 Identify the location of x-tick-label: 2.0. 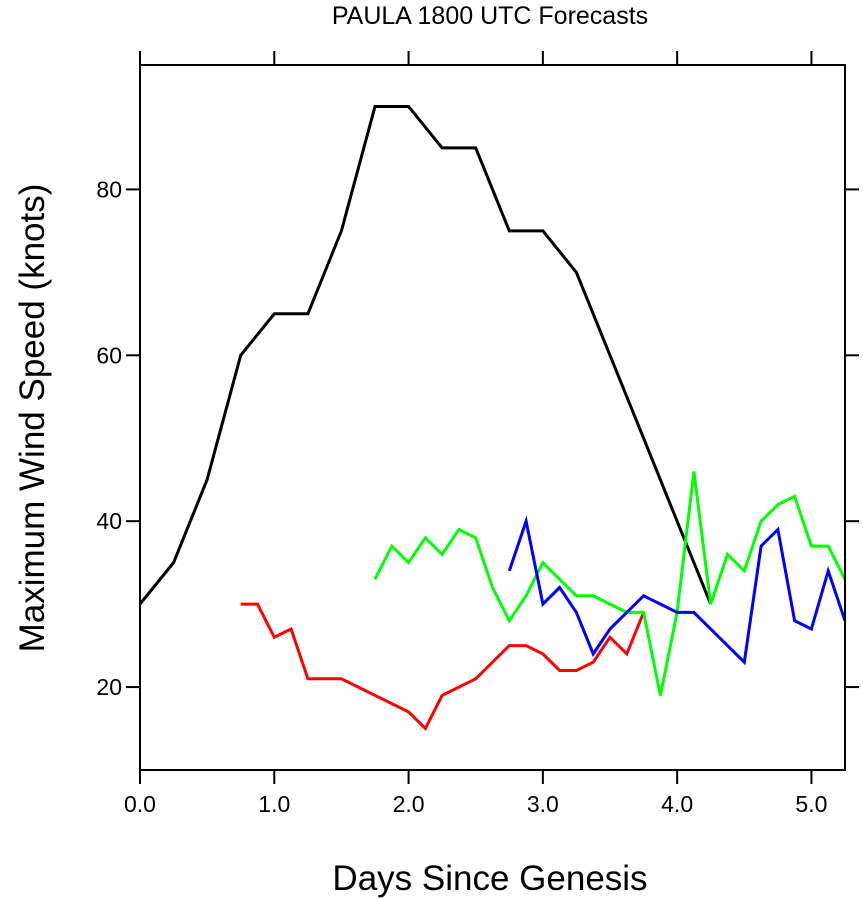
(409, 804).